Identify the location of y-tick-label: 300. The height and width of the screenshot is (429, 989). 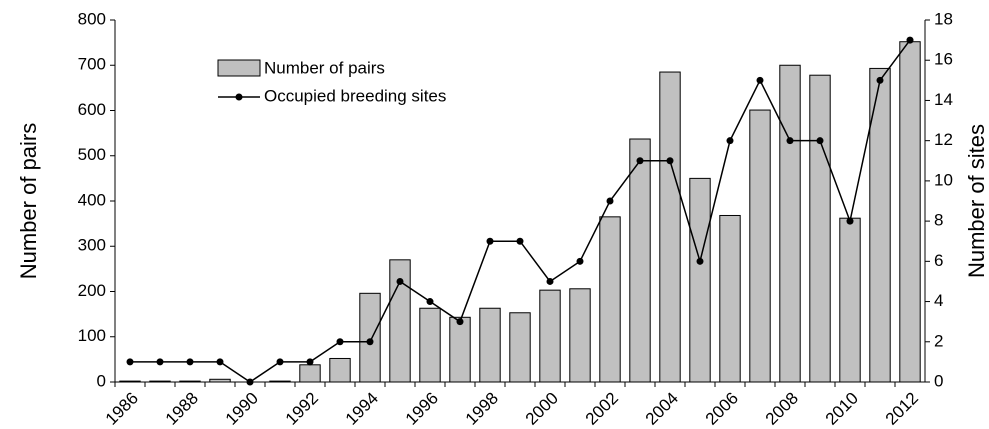
(92, 245).